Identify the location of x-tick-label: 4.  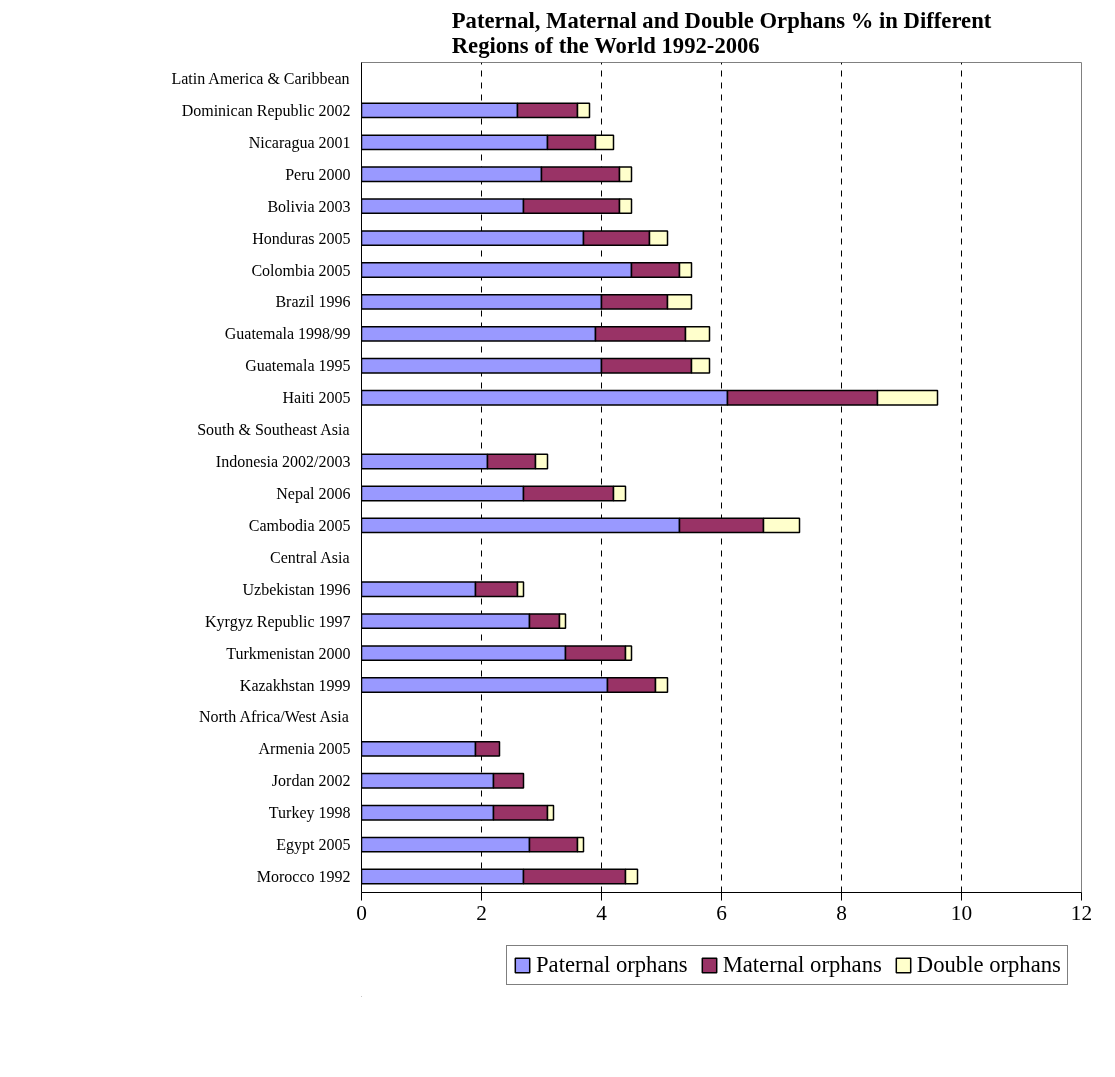
(602, 912).